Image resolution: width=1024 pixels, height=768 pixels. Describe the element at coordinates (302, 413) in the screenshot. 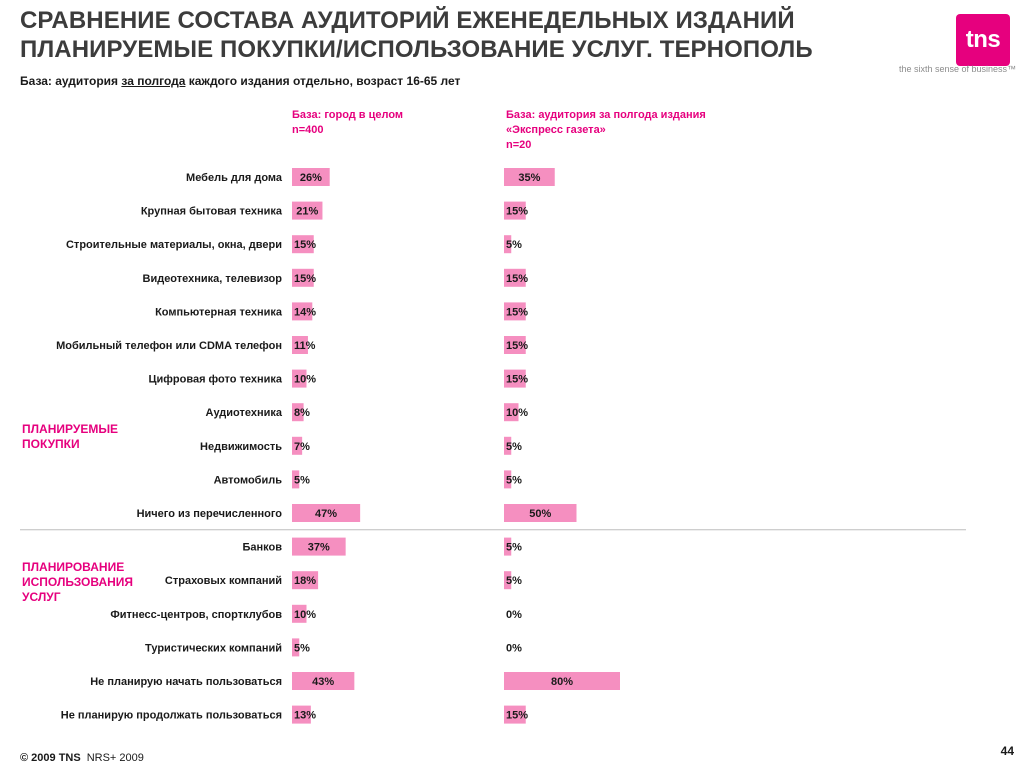

I see `value-label-series-1: 8%` at that location.